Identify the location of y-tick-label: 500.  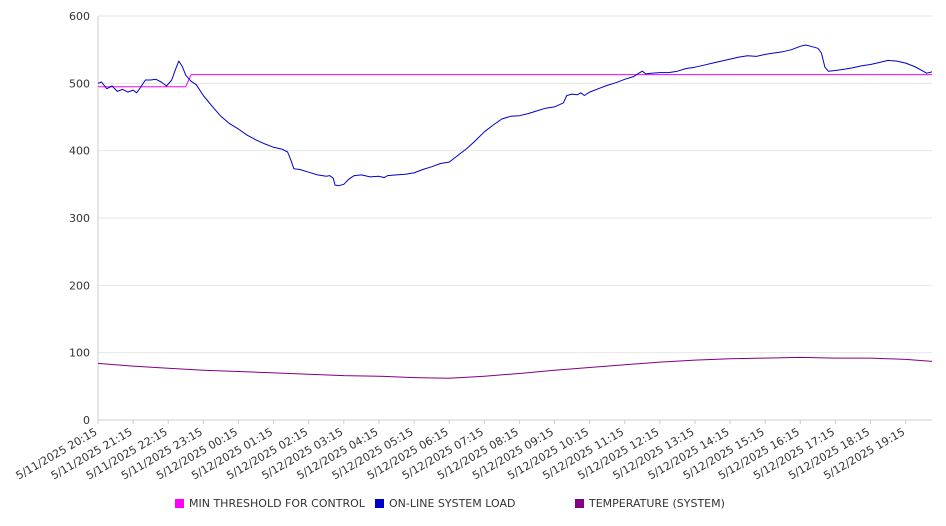
(79, 83).